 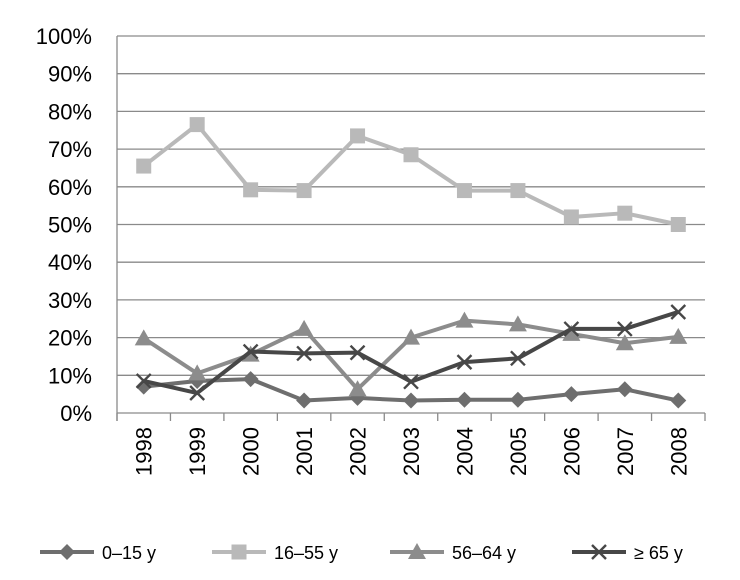 I want to click on legend-item: 16–55 y, so click(x=275, y=553).